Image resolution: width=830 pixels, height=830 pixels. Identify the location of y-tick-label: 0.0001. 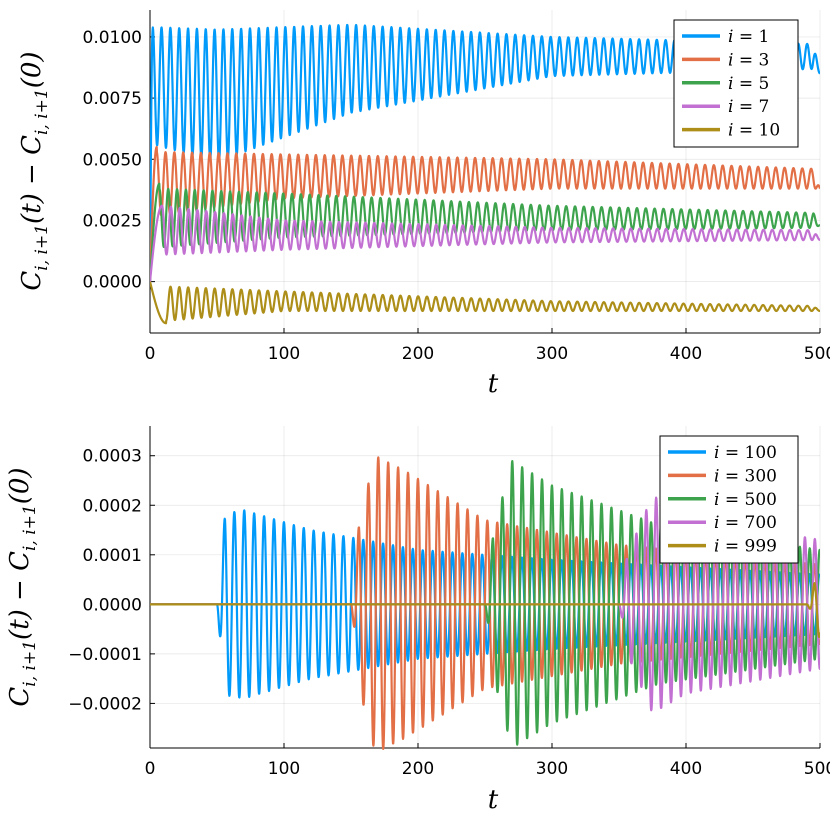
(112, 556).